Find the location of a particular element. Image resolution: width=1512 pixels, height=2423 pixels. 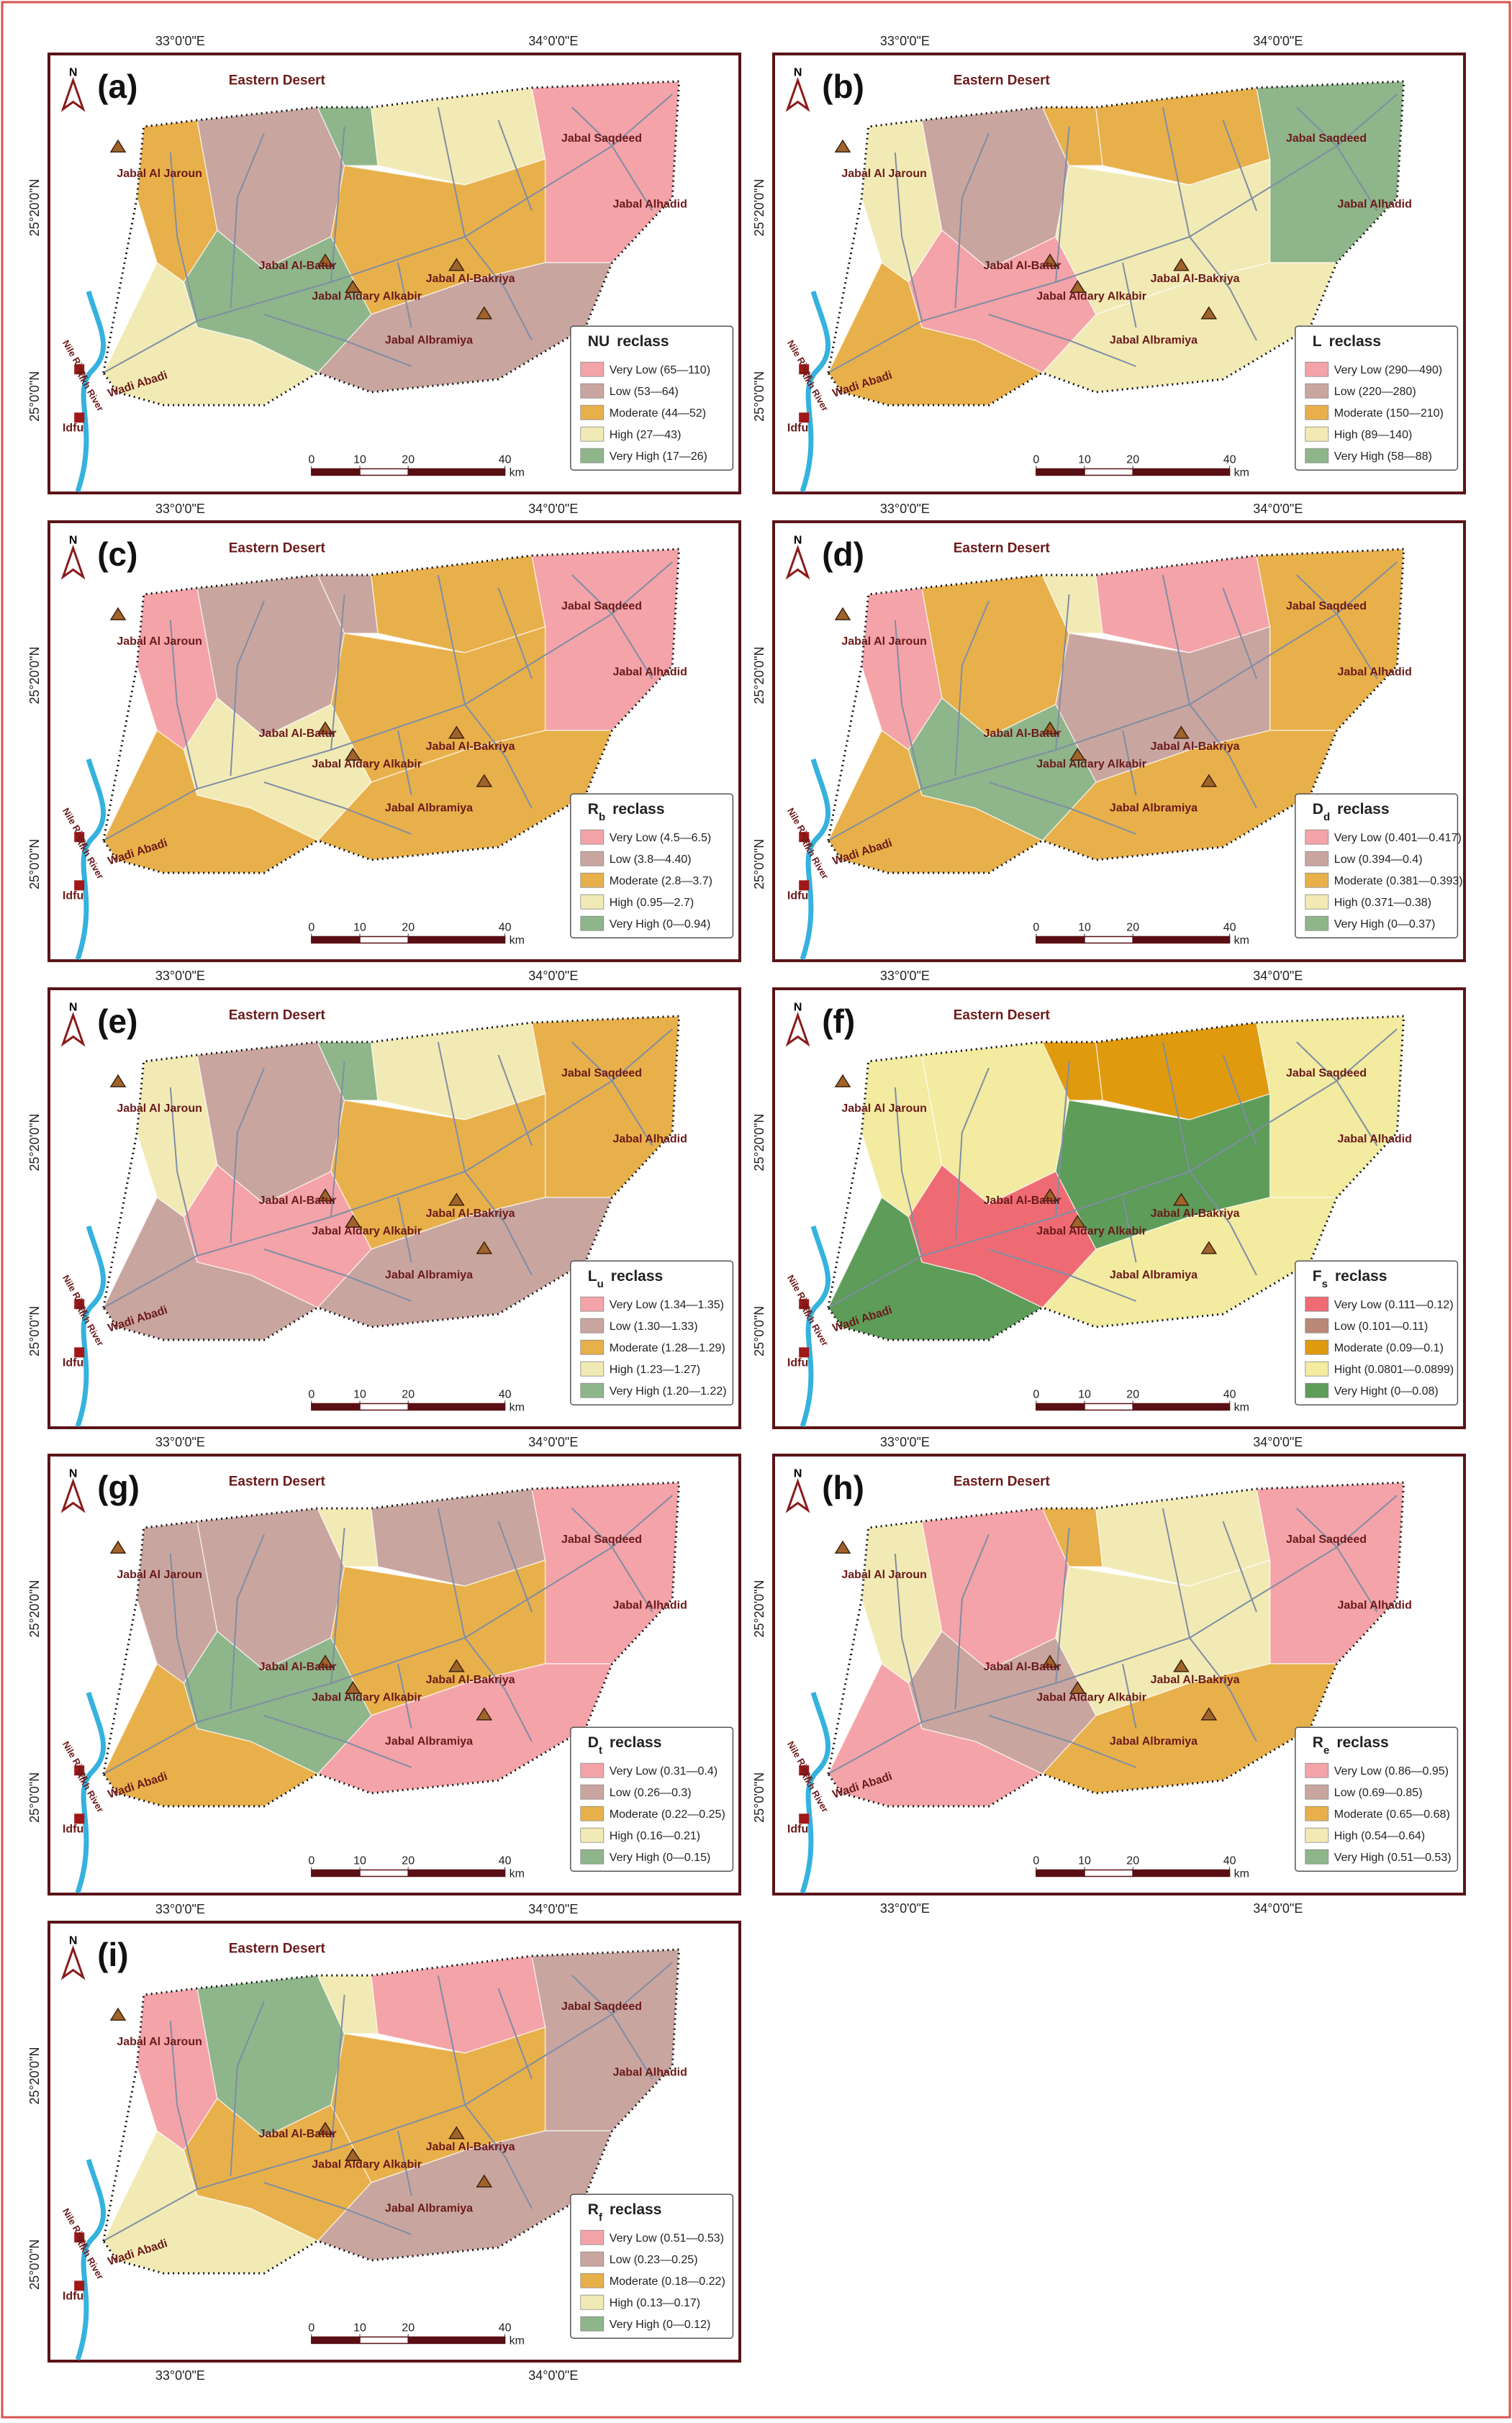

legend-symbol: R is located at coordinates (594, 809).